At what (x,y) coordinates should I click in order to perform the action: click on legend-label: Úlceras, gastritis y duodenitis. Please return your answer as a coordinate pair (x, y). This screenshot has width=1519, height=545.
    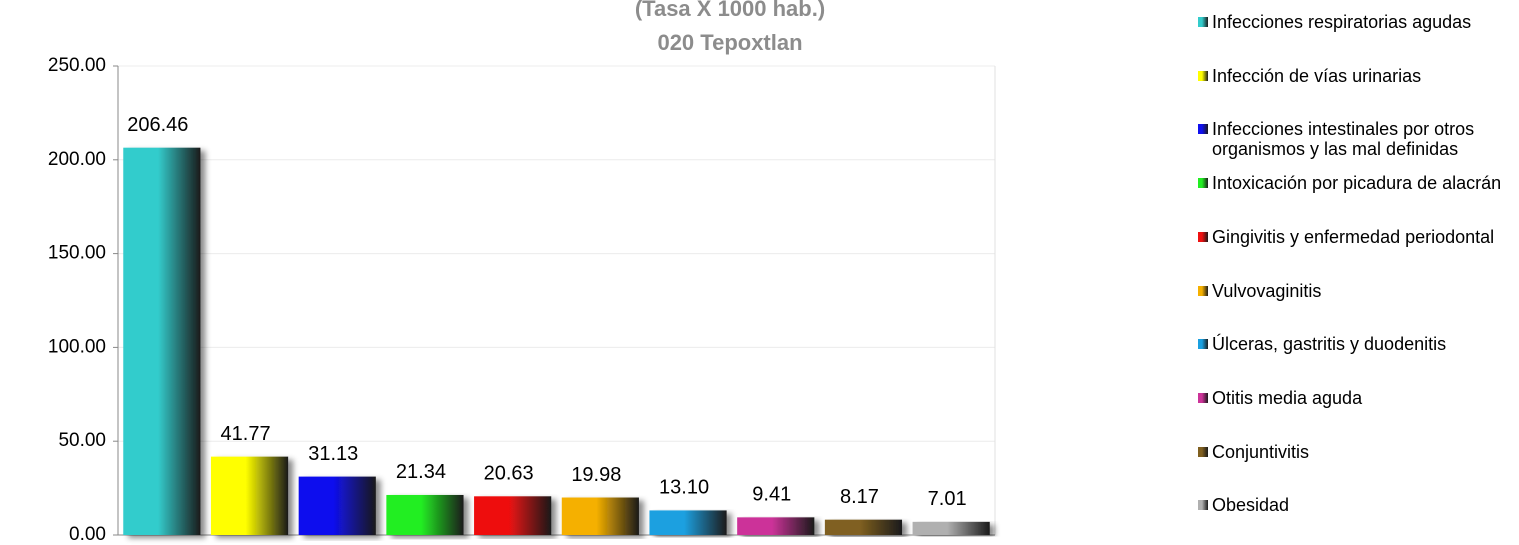
    Looking at the image, I should click on (1329, 344).